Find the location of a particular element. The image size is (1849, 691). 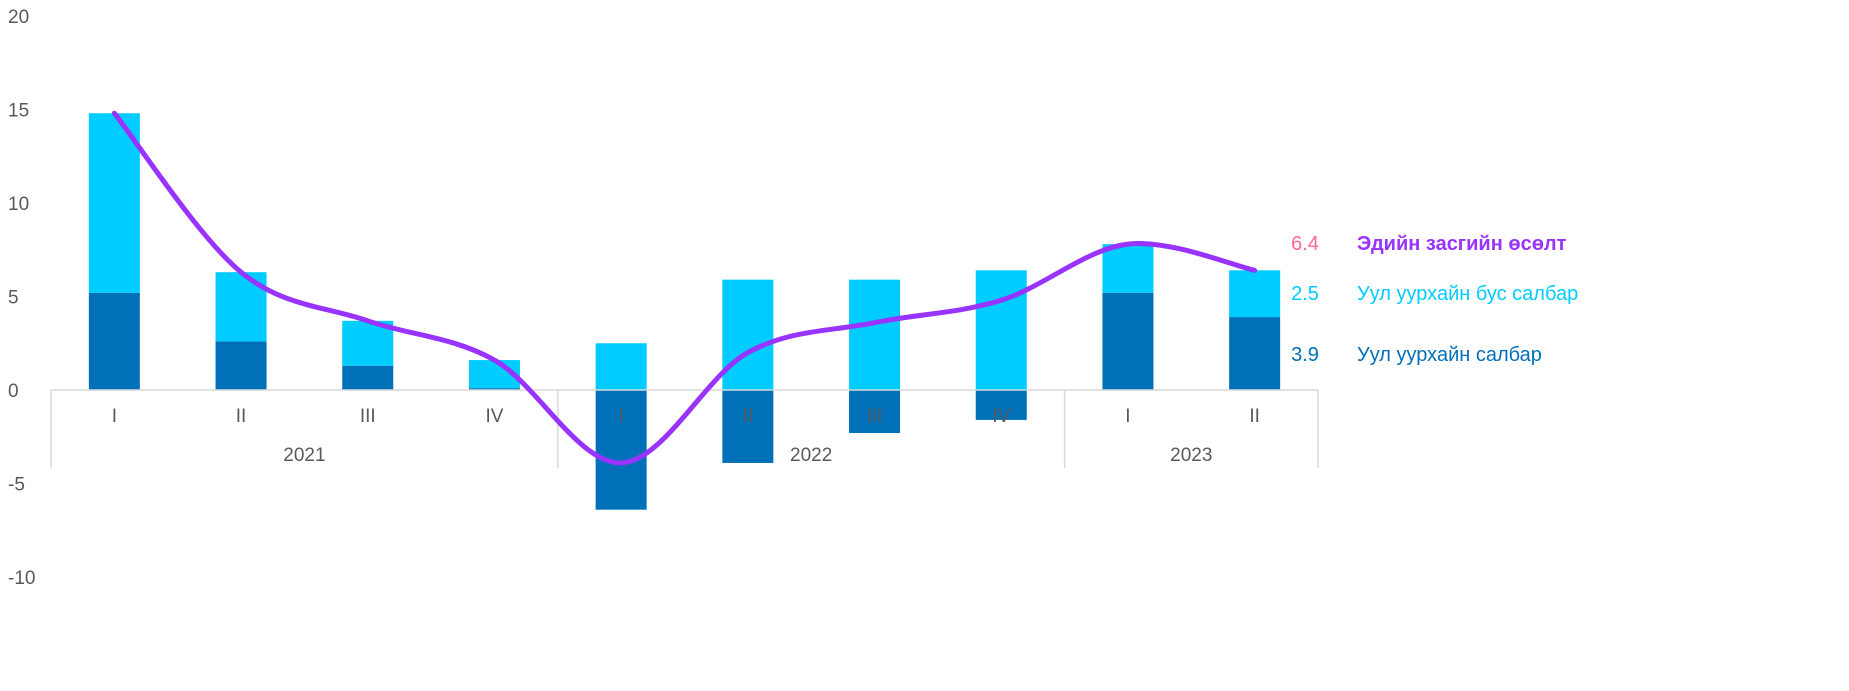

y-axis-ticks: 20 15 10 5 0 -5 -10 is located at coordinates (21, 298).